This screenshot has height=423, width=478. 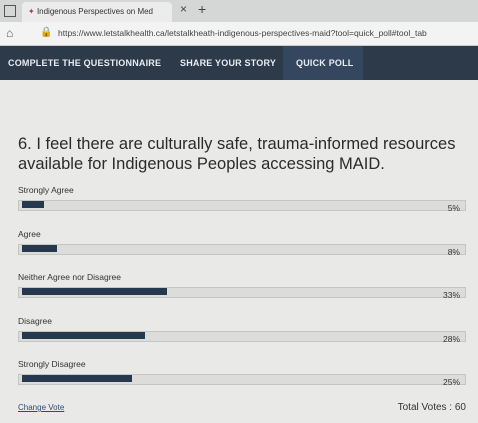 I want to click on tab-title: Indigenous Perspectives on Med, so click(x=95, y=11).